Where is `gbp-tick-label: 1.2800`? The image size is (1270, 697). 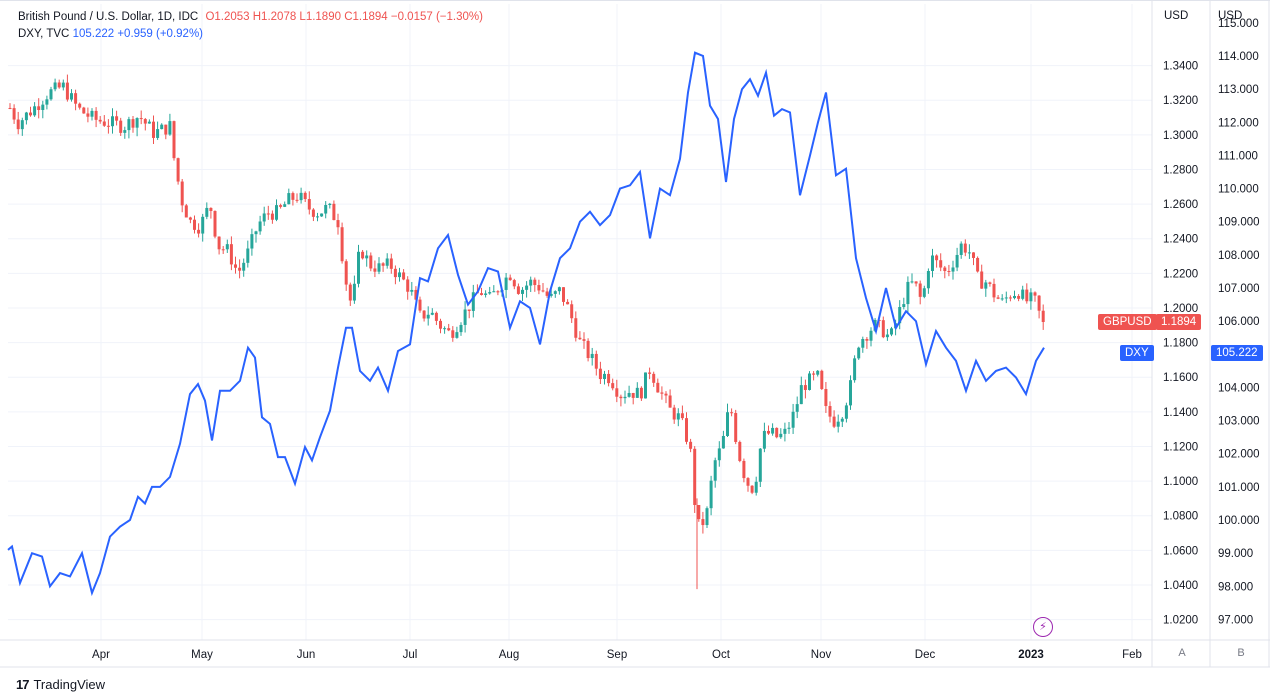
gbp-tick-label: 1.2800 is located at coordinates (1180, 170).